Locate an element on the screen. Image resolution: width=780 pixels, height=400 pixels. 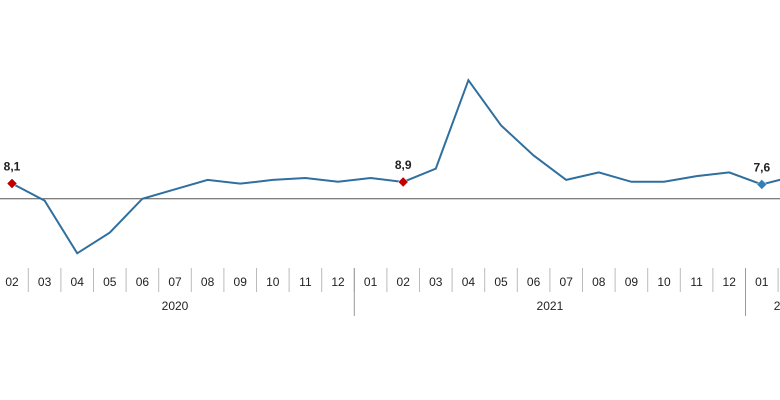
year-label: 2020 is located at coordinates (175, 306).